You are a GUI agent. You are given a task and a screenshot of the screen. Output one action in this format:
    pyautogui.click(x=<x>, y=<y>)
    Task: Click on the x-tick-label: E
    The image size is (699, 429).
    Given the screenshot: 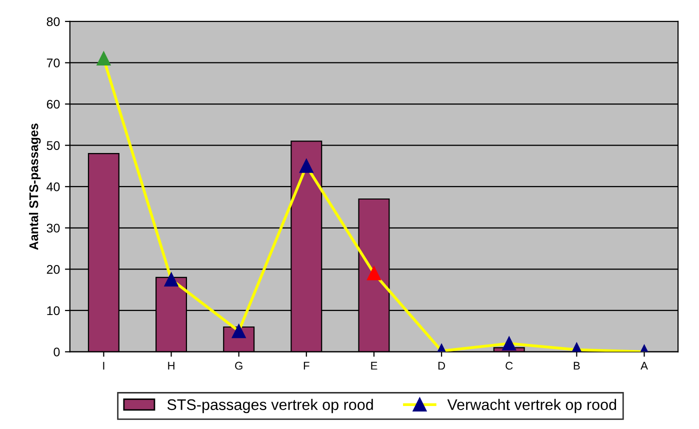 What is the action you would take?
    pyautogui.click(x=374, y=366)
    